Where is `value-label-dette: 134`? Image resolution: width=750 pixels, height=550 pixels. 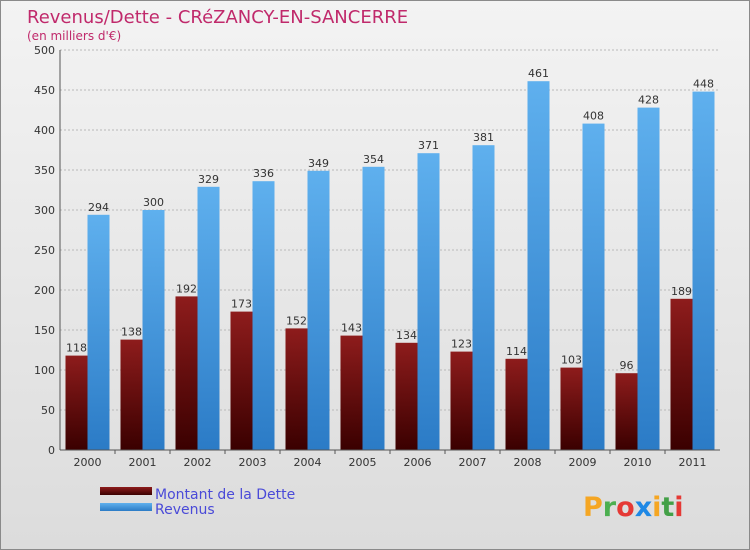 value-label-dette: 134 is located at coordinates (406, 335).